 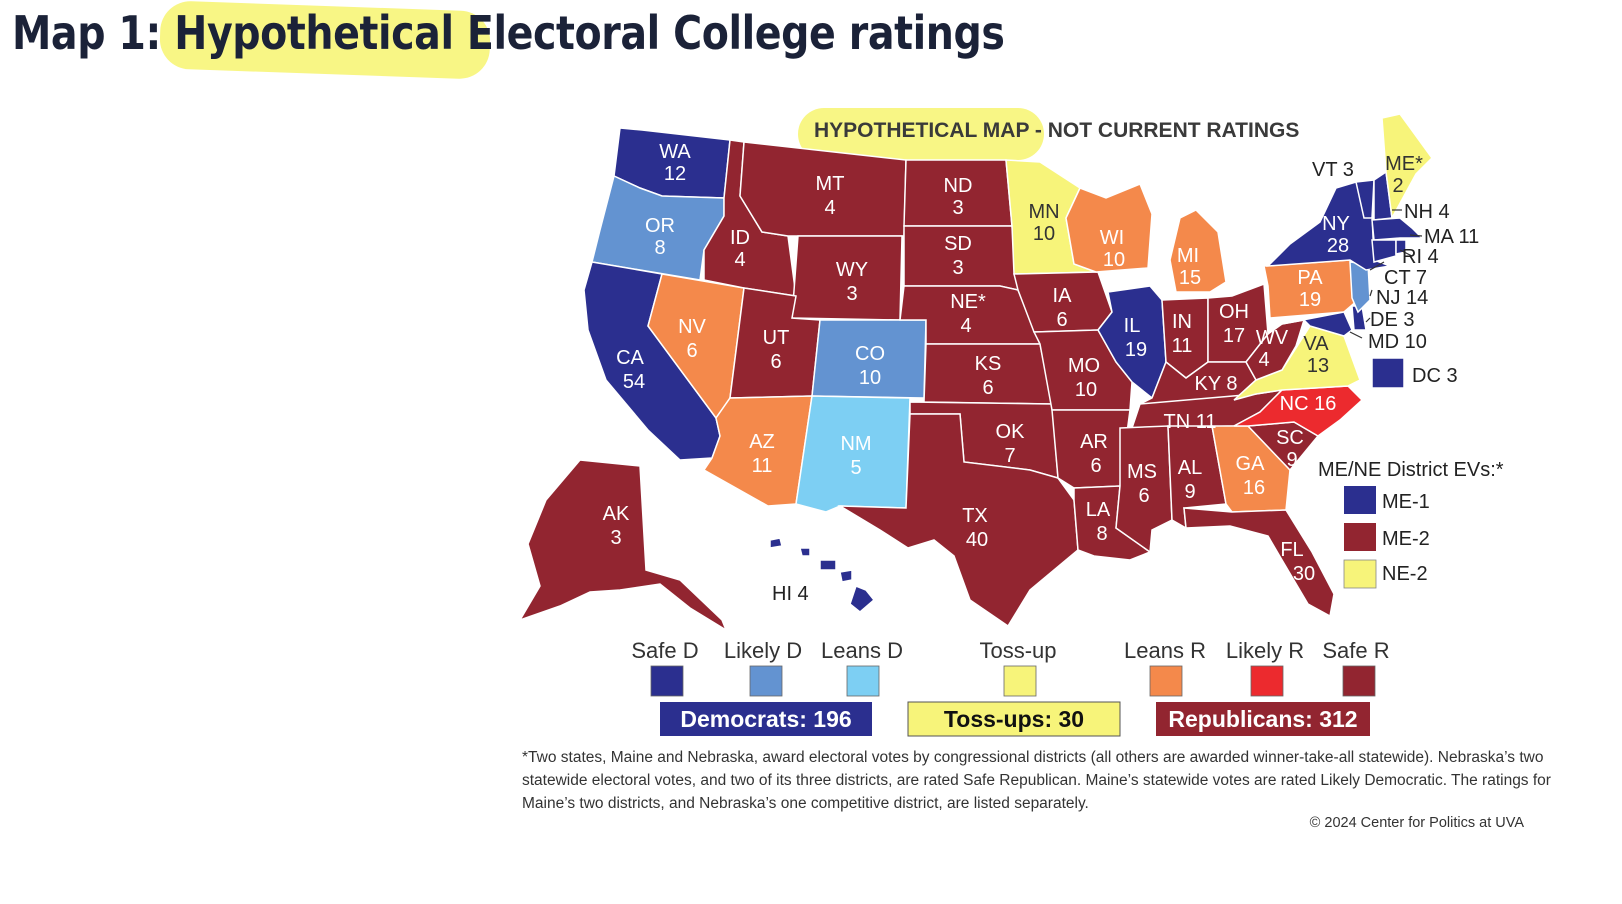 I want to click on label-AK-ev: 3, so click(x=615, y=538).